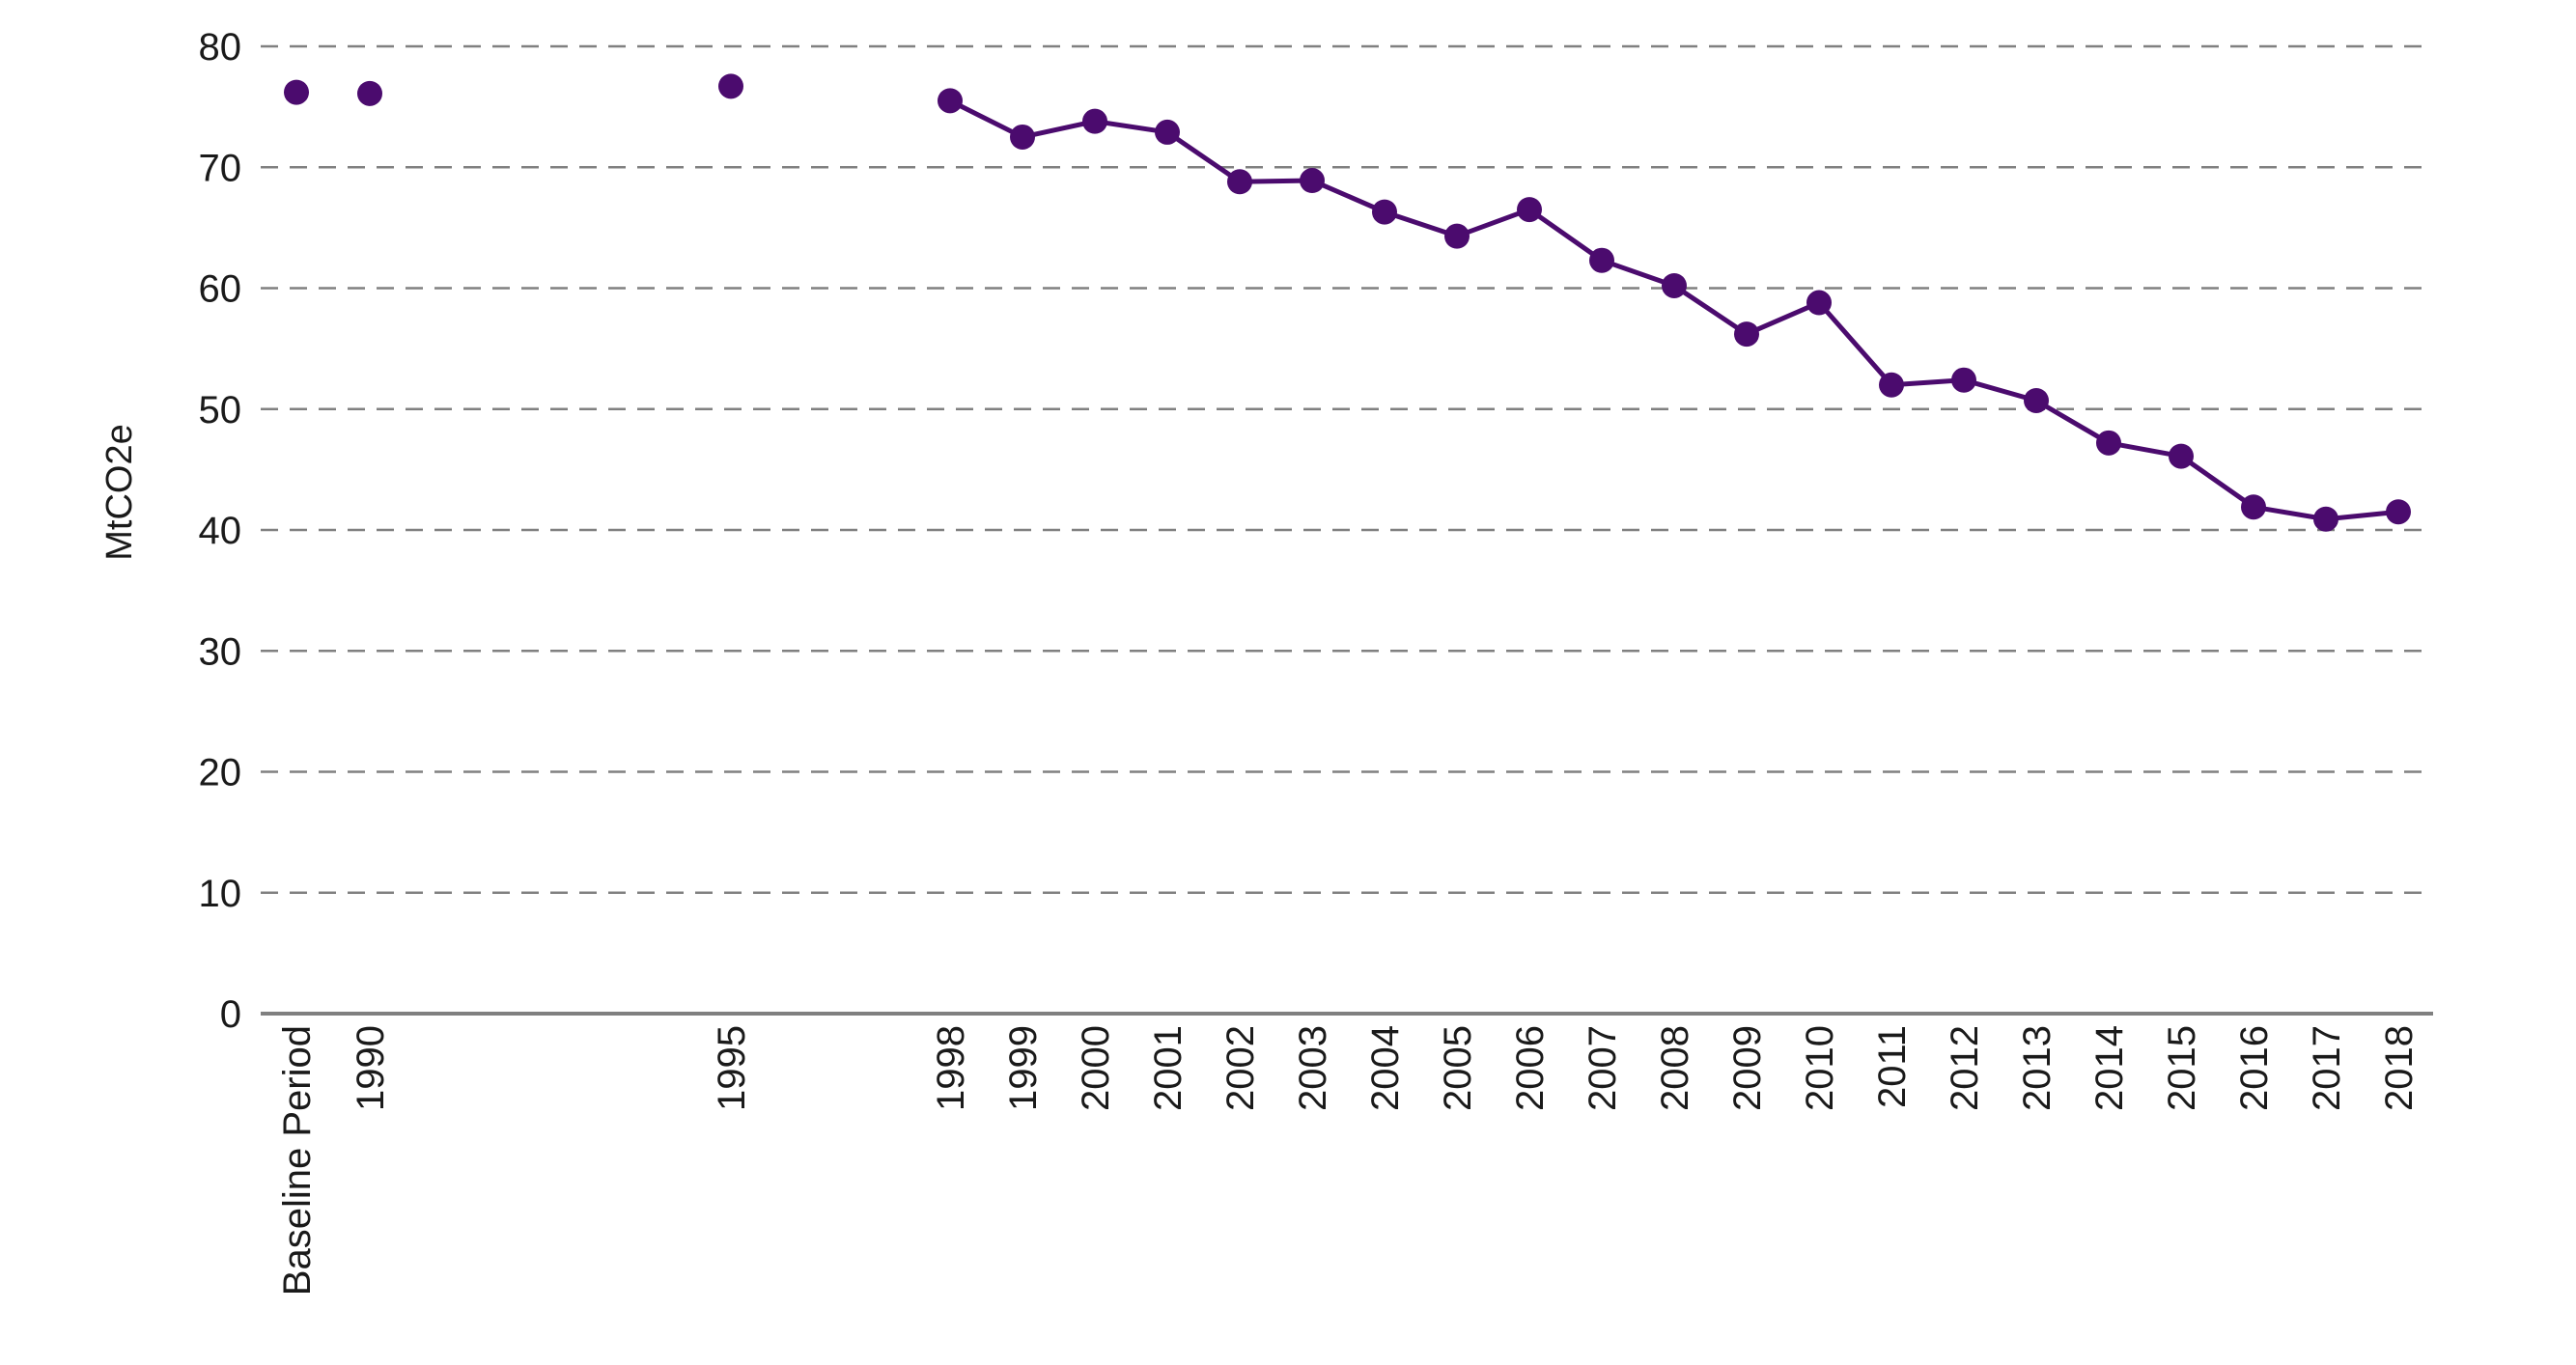 This screenshot has height=1365, width=2576. I want to click on x-tick-label: 1995, so click(732, 1068).